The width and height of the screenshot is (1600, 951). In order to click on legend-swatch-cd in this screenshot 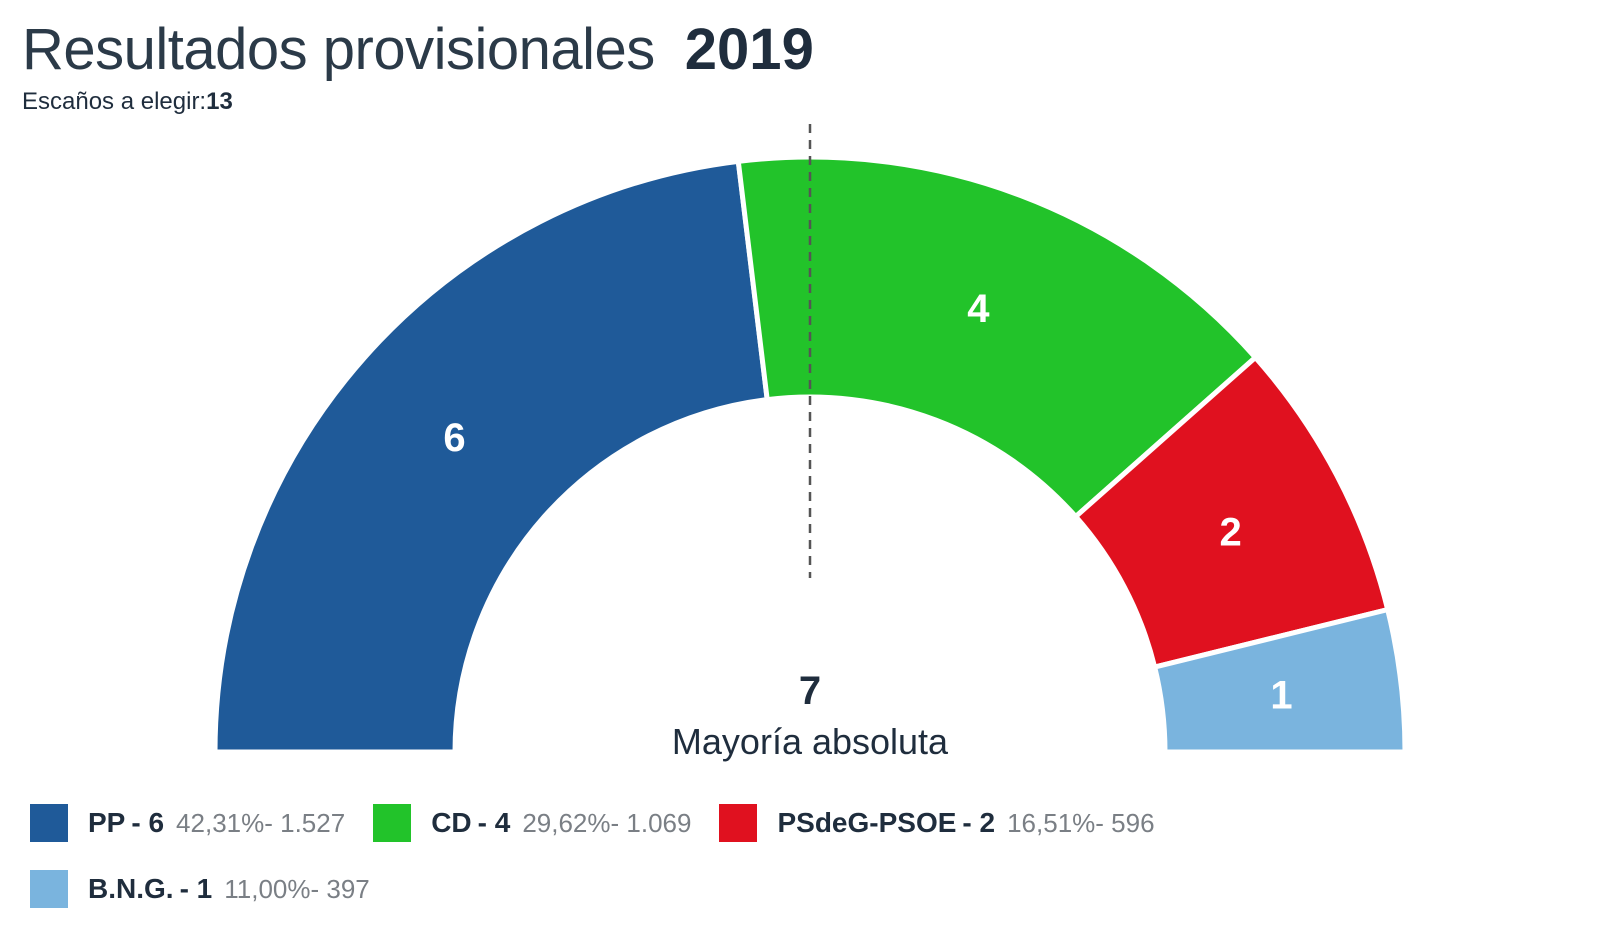, I will do `click(392, 823)`.